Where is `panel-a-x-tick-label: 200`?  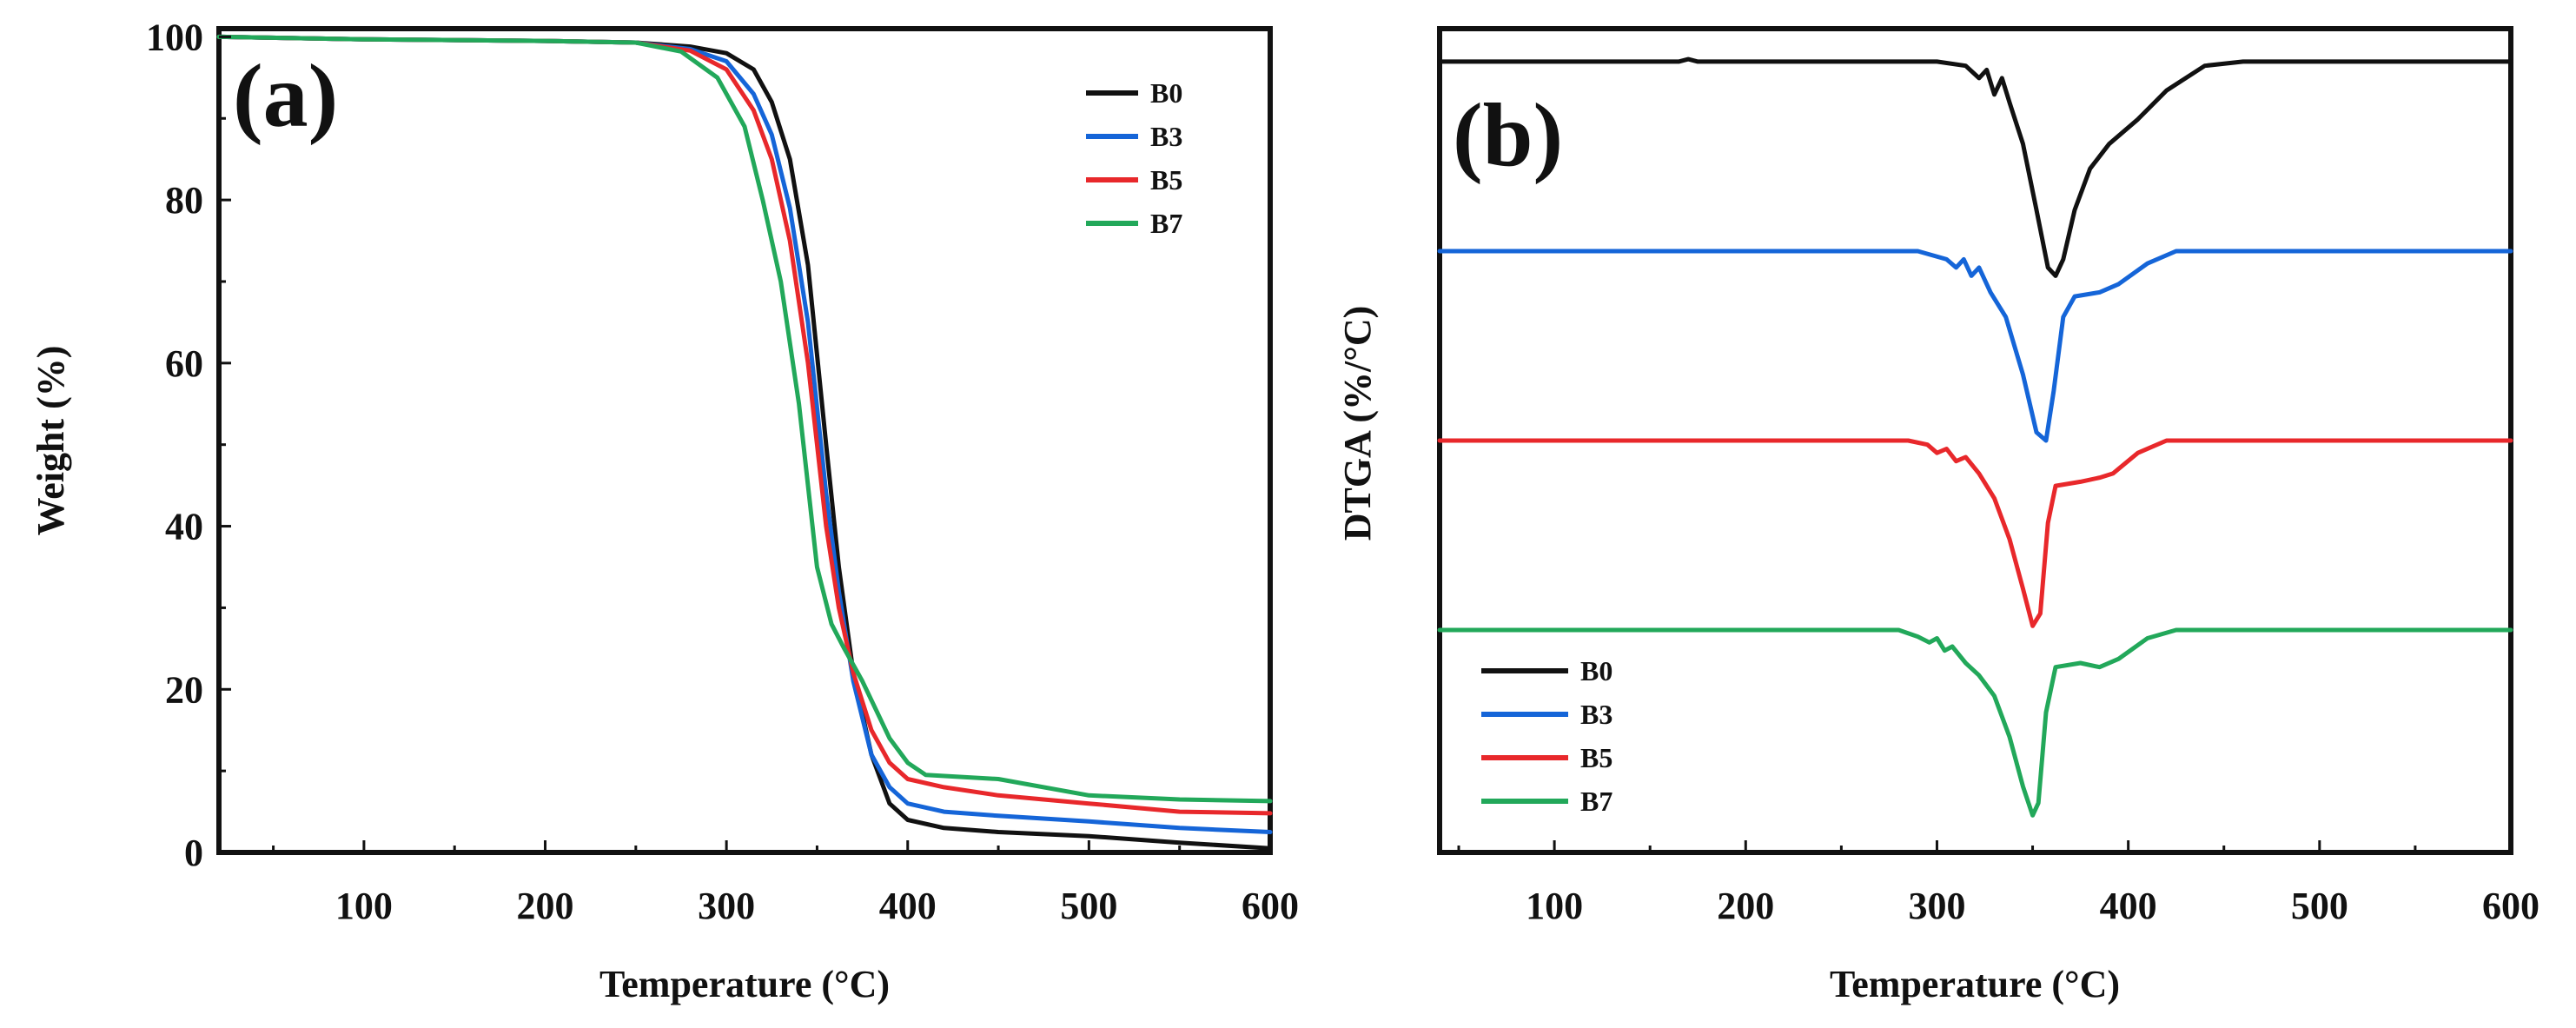
panel-a-x-tick-label: 200 is located at coordinates (545, 906).